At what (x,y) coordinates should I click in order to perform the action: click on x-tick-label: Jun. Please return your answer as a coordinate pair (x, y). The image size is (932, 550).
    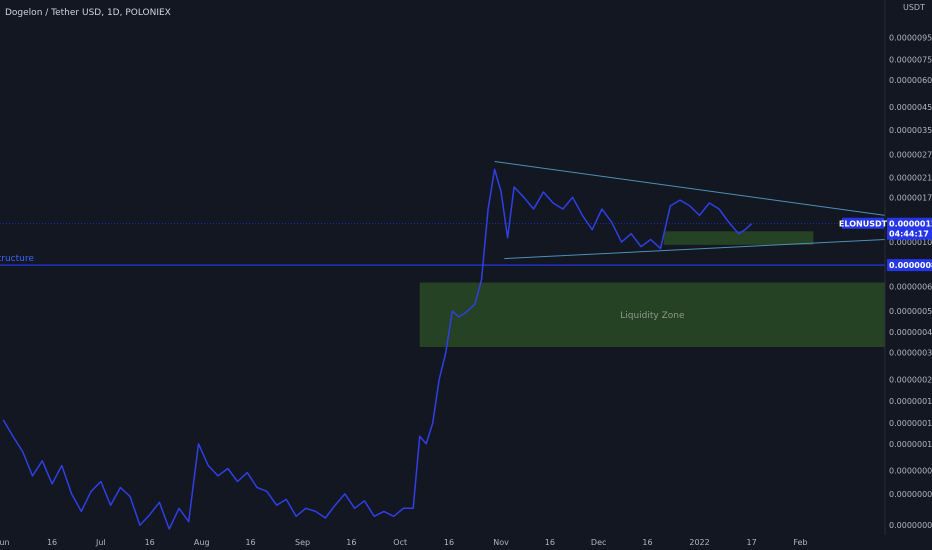
    Looking at the image, I should click on (5, 542).